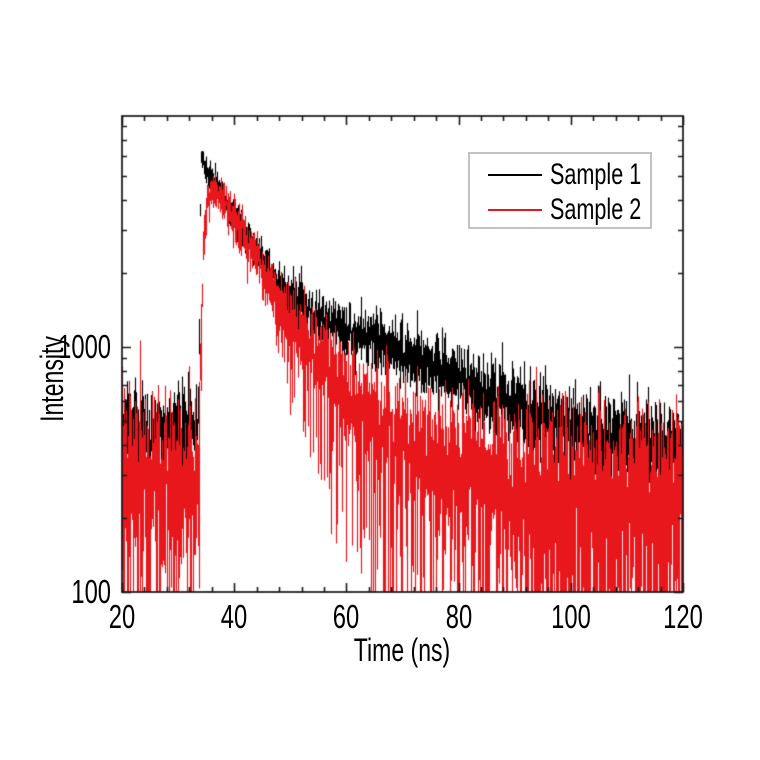  What do you see at coordinates (84, 347) in the screenshot?
I see `y-axis-tick-label-1000: 1000` at bounding box center [84, 347].